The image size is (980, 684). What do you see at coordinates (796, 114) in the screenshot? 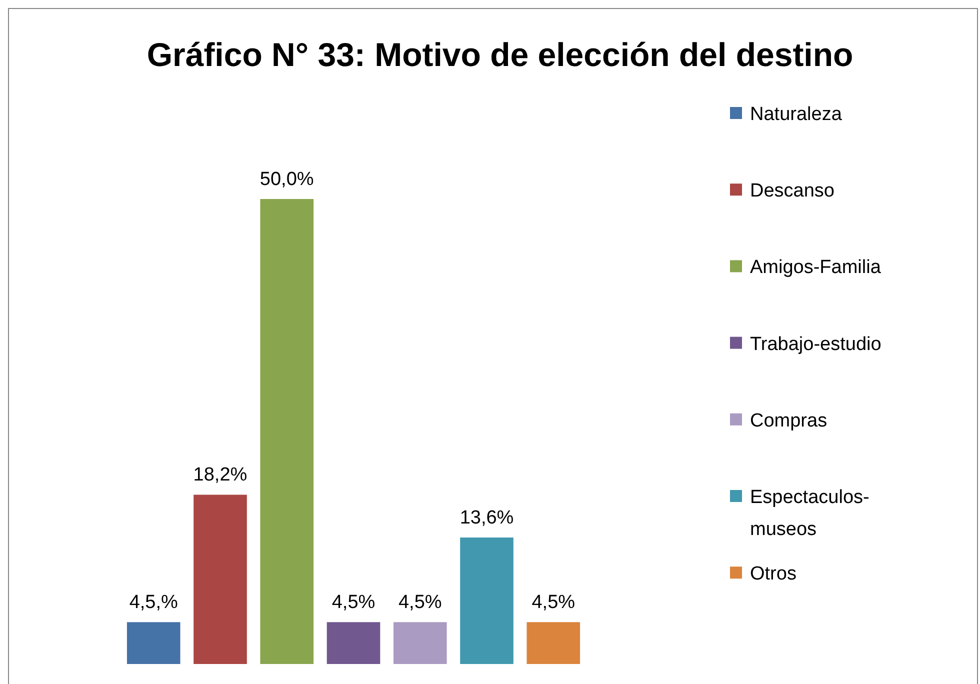
I see `legend-label: Naturaleza` at bounding box center [796, 114].